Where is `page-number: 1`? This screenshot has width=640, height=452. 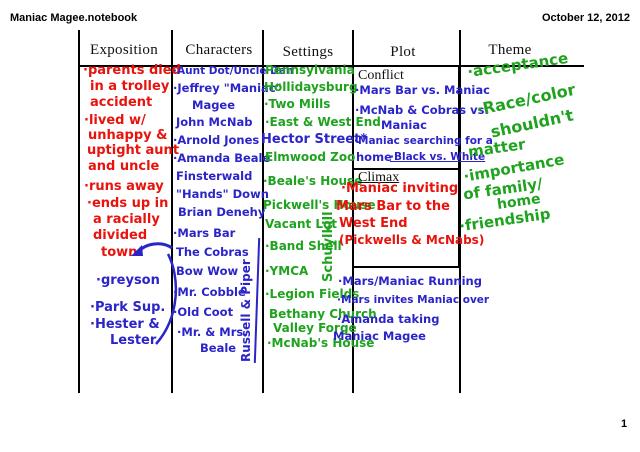 page-number: 1 is located at coordinates (624, 424).